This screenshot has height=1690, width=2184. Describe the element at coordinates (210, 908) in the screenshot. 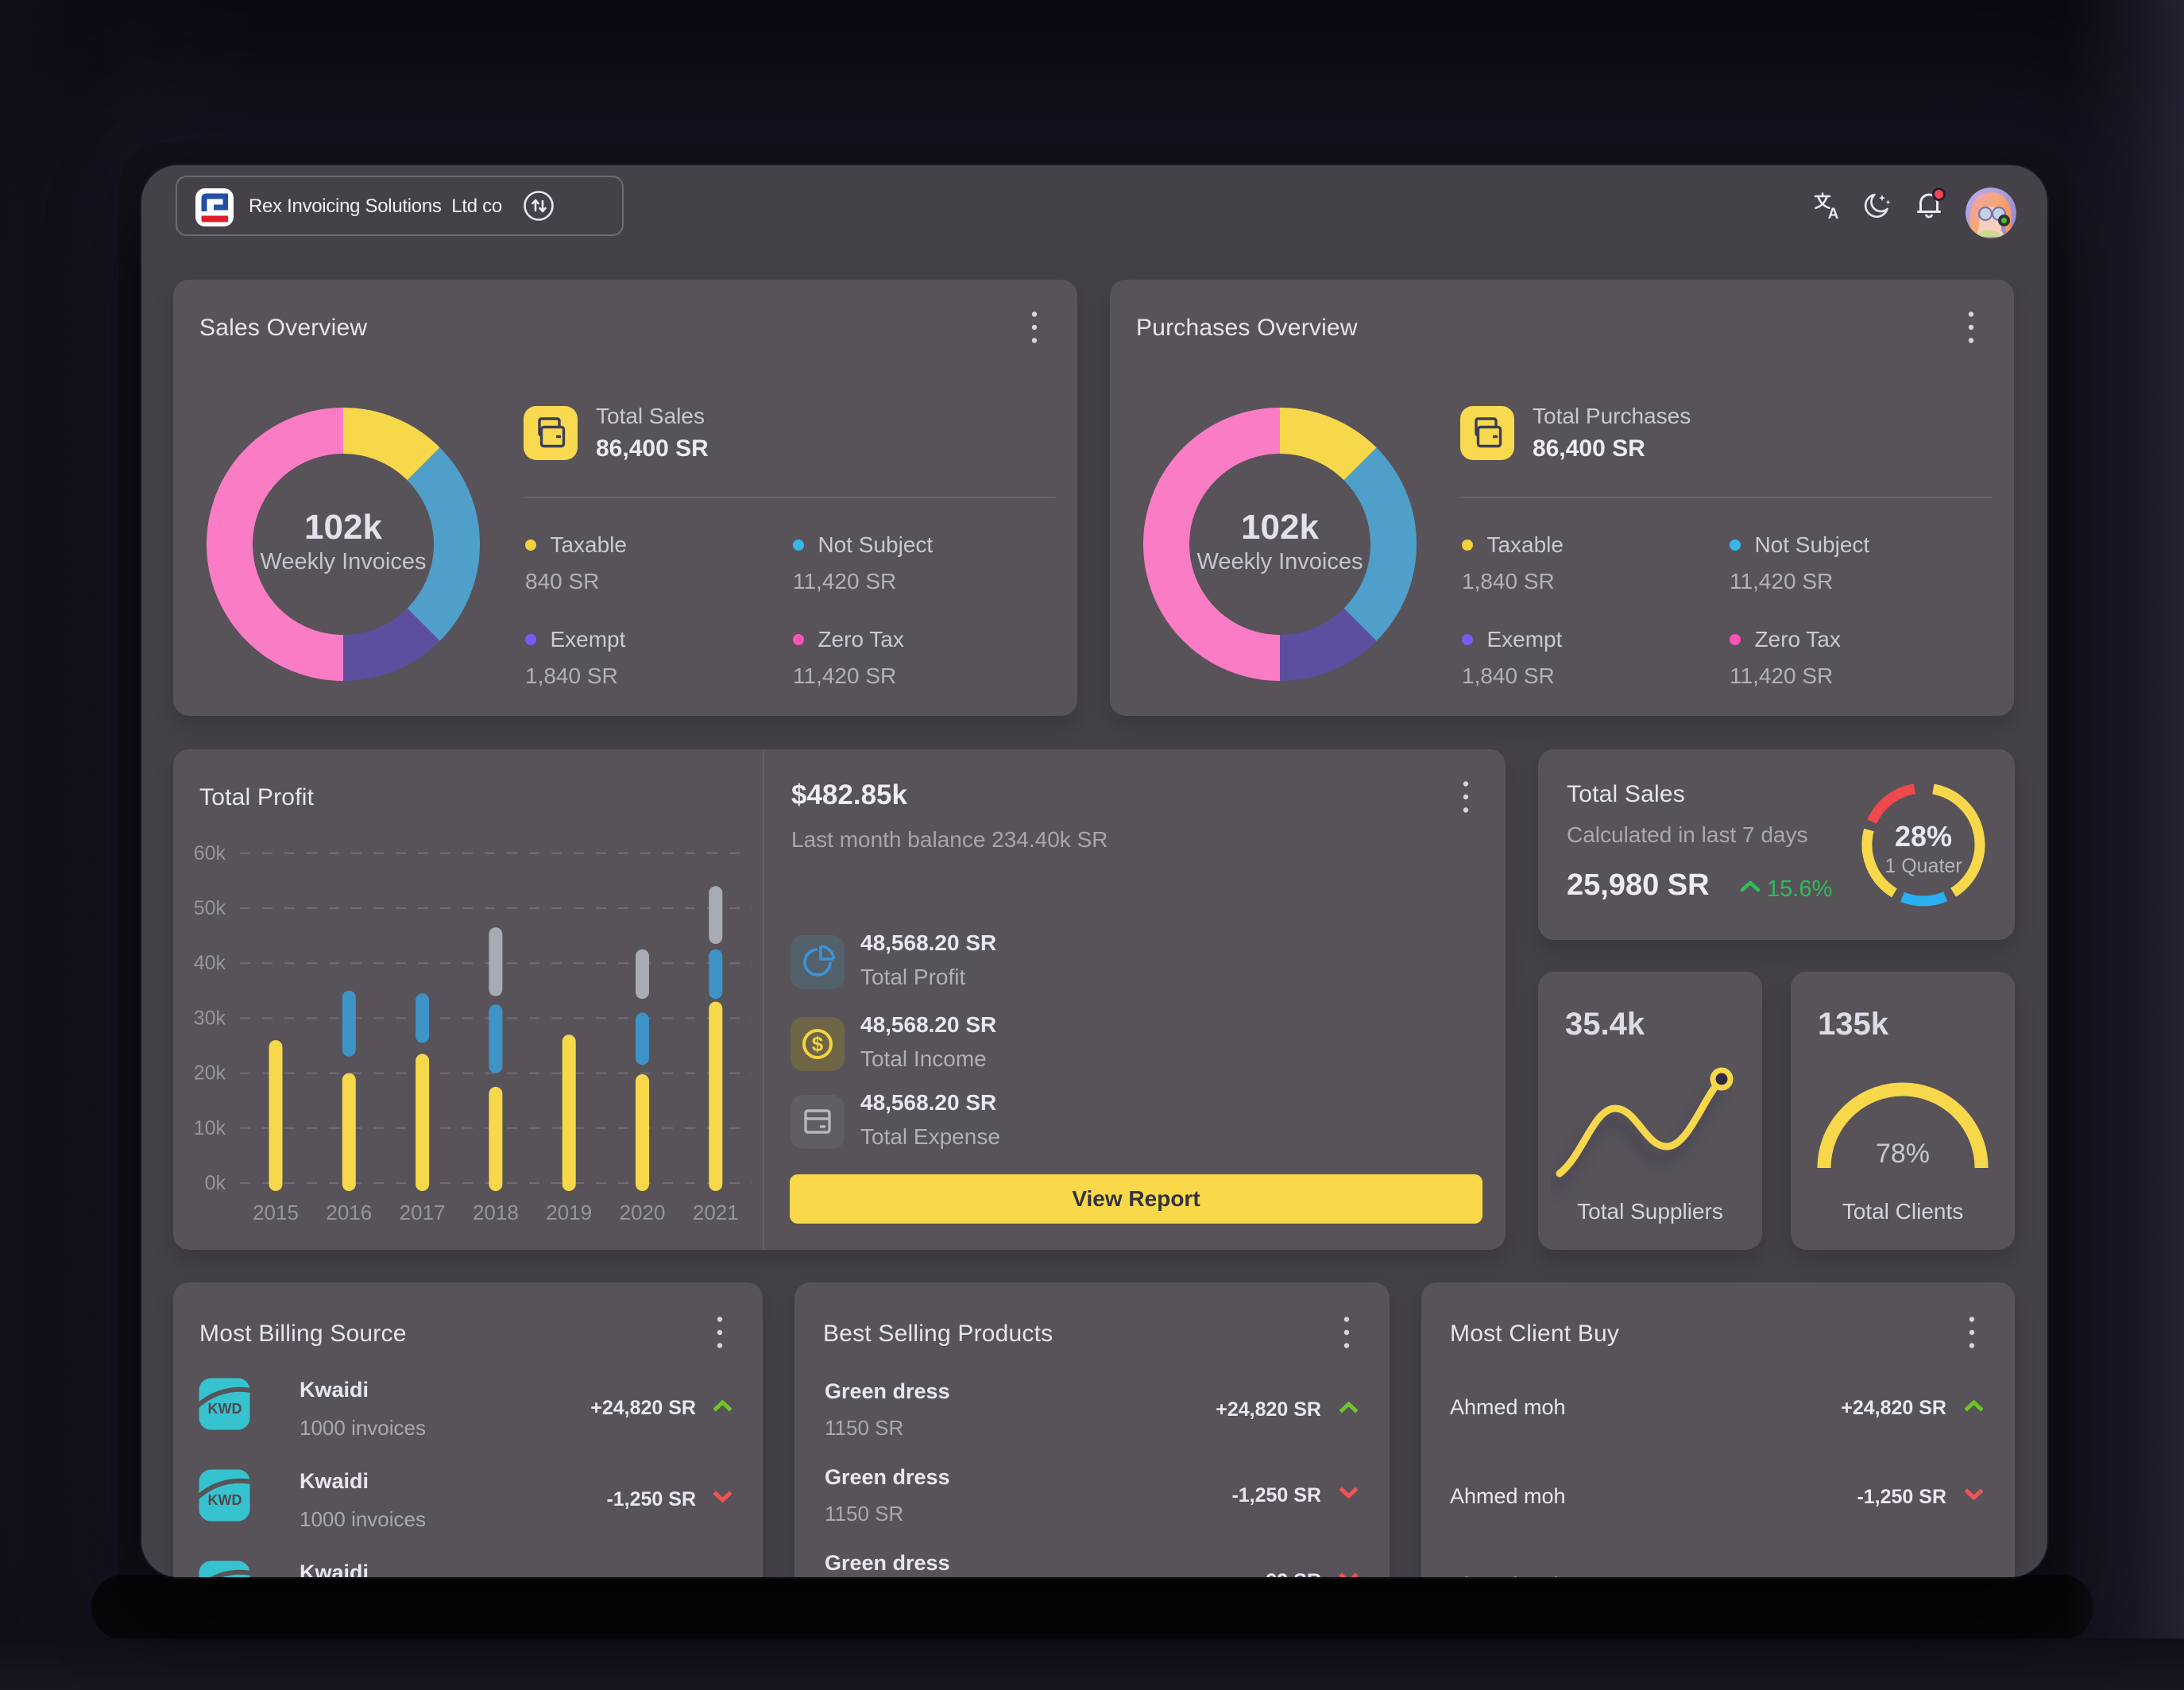

I see `svg-text: 50k` at that location.